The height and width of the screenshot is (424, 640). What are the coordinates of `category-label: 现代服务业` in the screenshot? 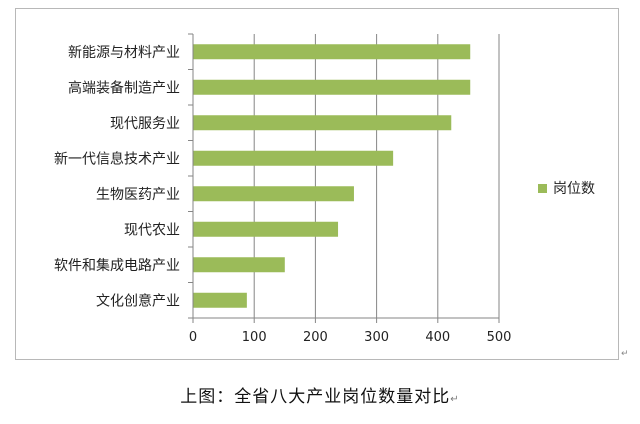 It's located at (145, 124).